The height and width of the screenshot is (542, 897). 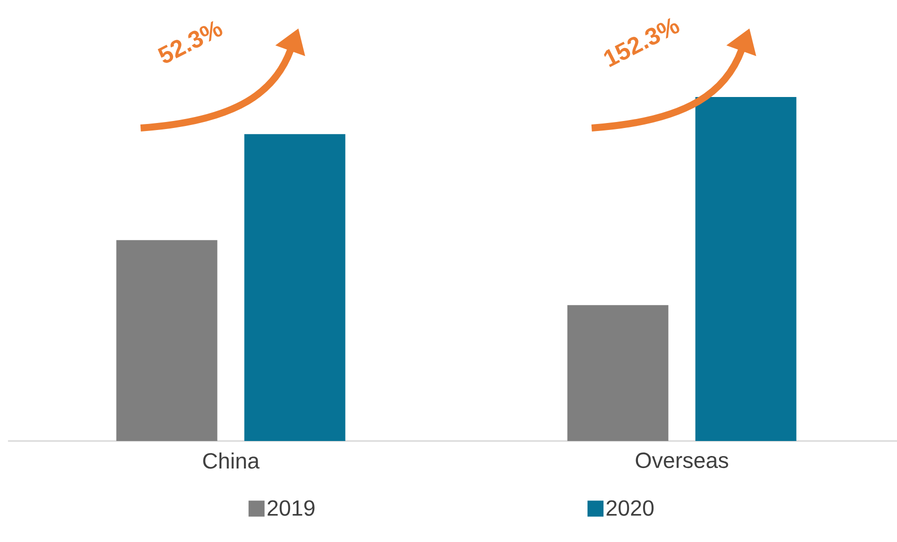 What do you see at coordinates (291, 508) in the screenshot?
I see `legend-label: 2019` at bounding box center [291, 508].